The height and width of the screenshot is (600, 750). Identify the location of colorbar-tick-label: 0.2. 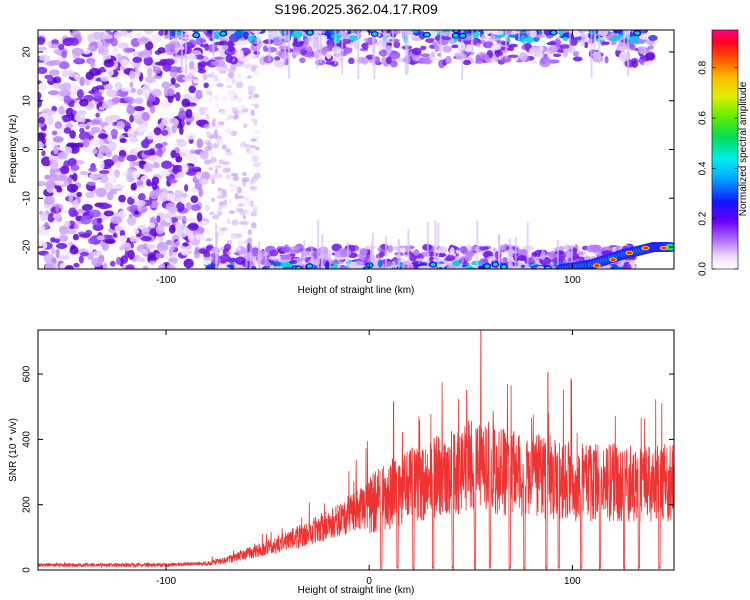
(703, 218).